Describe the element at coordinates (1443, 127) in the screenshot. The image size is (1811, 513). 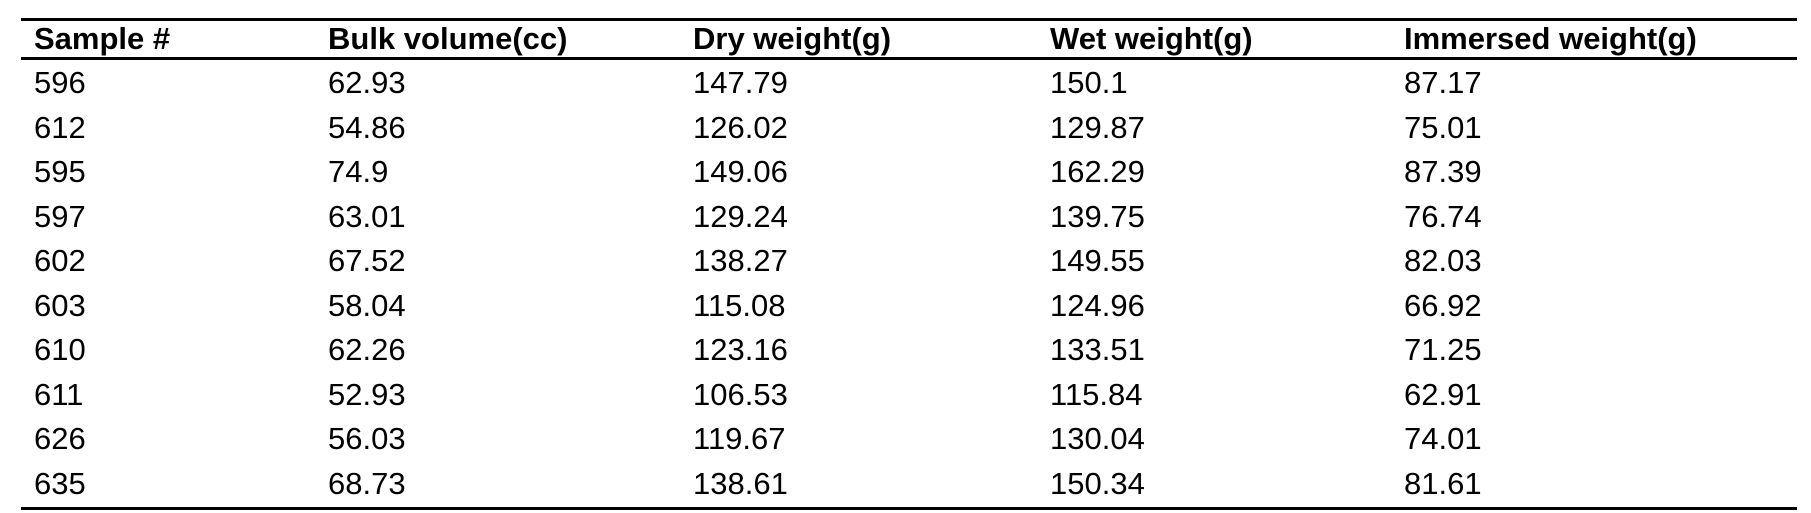
I see `cell-immersed-weight: 75.01` at that location.